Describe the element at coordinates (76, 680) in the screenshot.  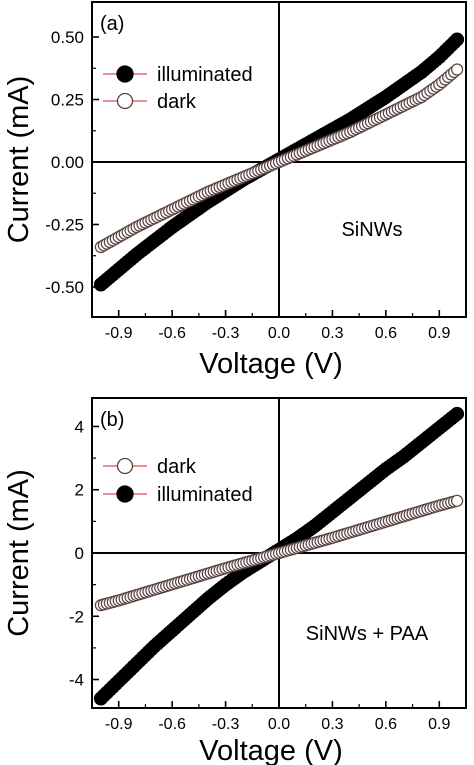
I see `y-tick-label: -4` at that location.